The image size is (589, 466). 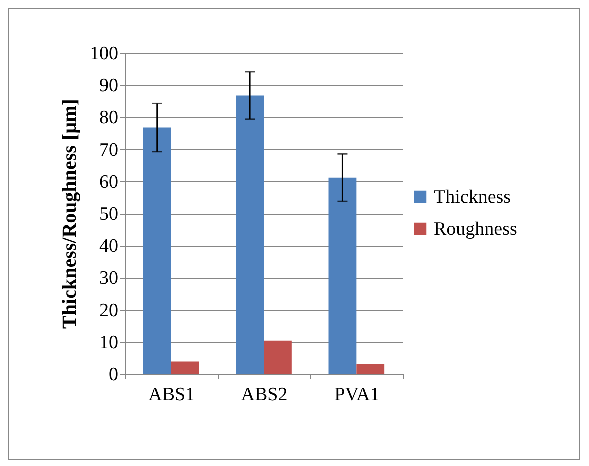 I want to click on y-tick-label: 50, so click(x=109, y=214).